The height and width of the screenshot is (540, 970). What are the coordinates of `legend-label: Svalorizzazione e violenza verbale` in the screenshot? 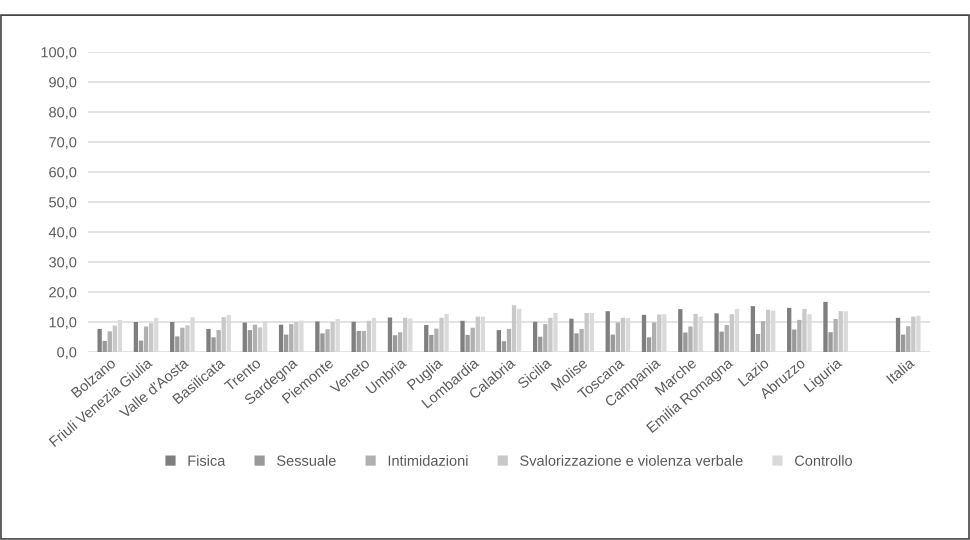 It's located at (631, 460).